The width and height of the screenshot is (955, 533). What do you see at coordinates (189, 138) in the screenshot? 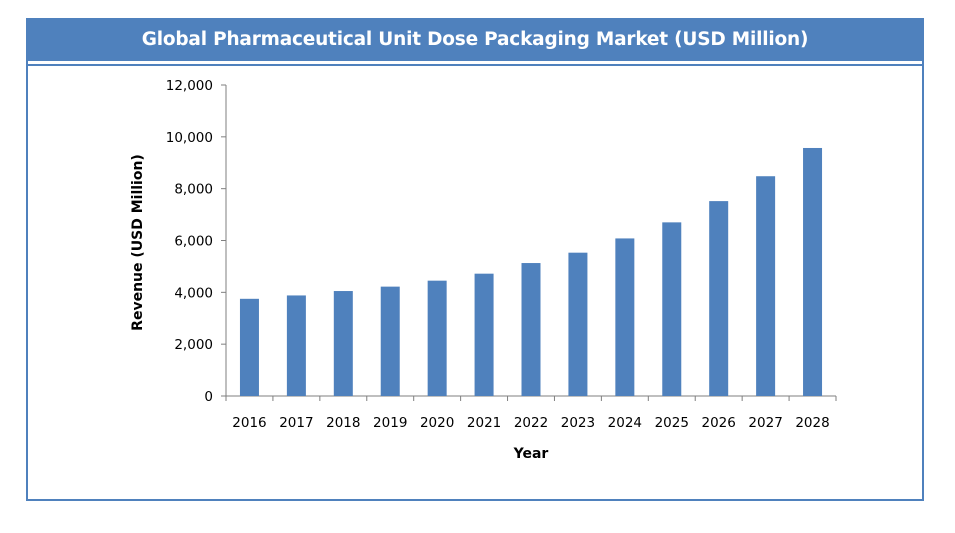
I see `y-tick-label: 10,000` at bounding box center [189, 138].